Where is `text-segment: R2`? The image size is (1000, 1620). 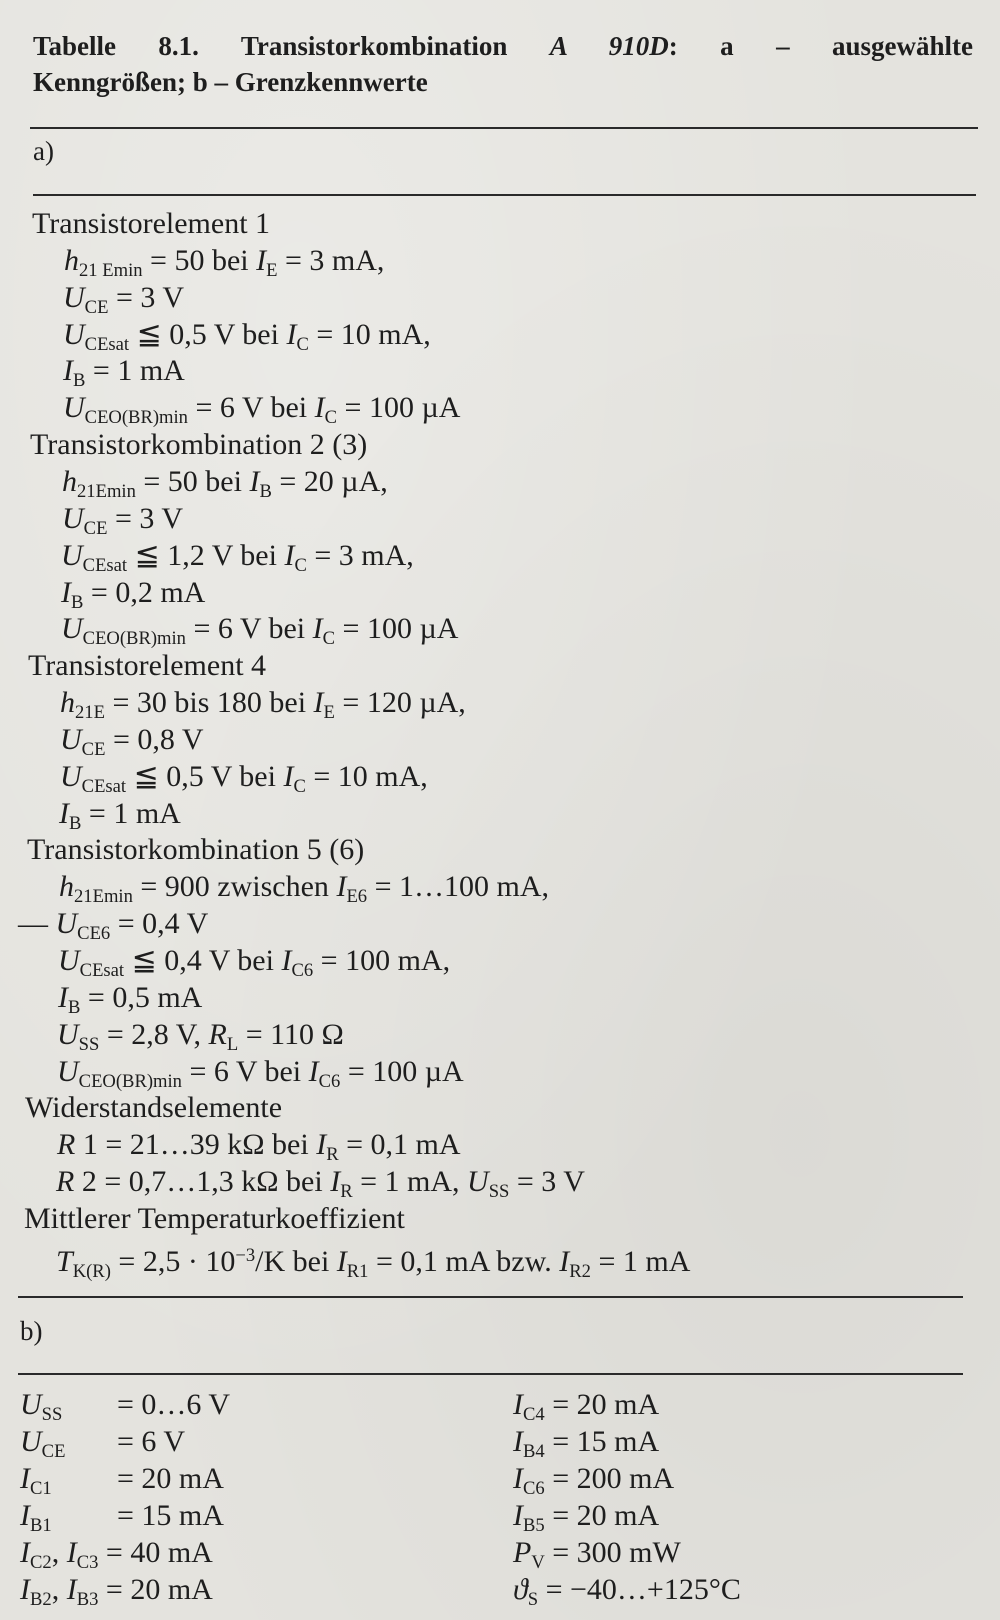 text-segment: R2 is located at coordinates (580, 1271).